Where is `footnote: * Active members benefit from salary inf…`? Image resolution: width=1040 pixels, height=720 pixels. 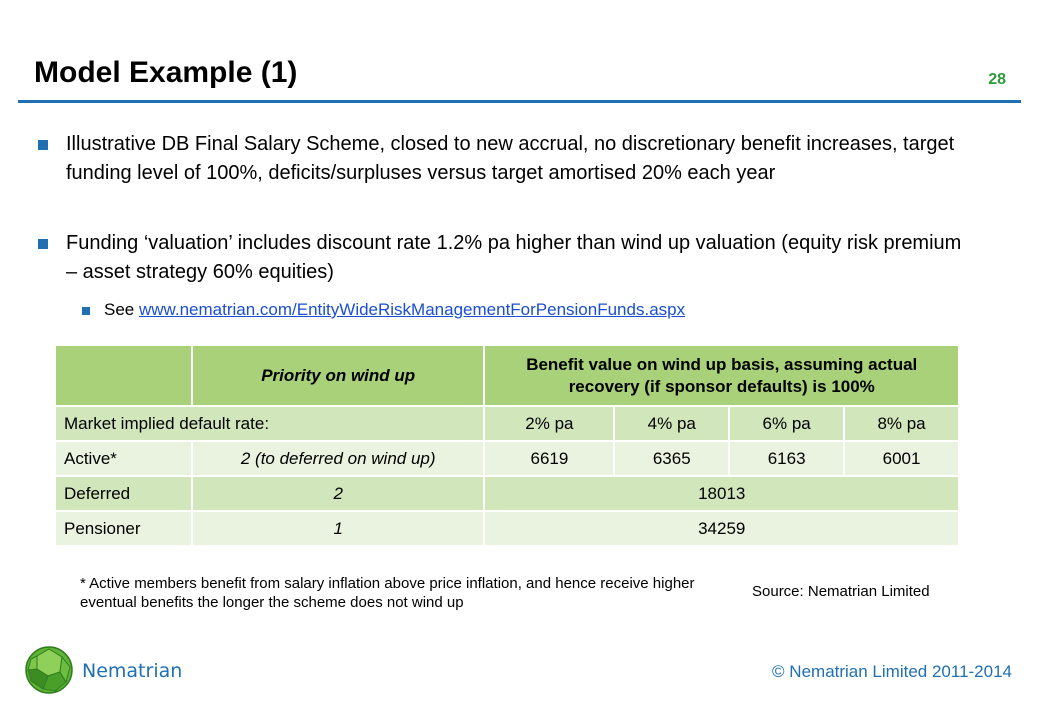 footnote: * Active members benefit from salary inf… is located at coordinates (387, 593).